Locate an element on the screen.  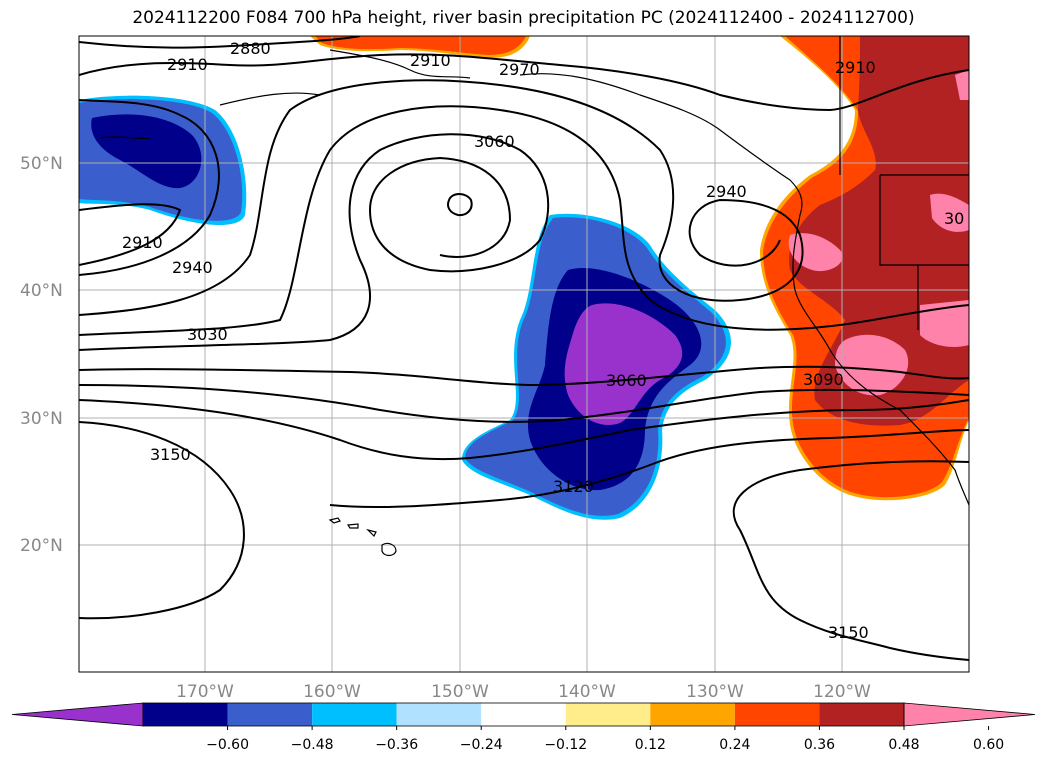
colorbar-tick-label: 0.36 is located at coordinates (819, 745).